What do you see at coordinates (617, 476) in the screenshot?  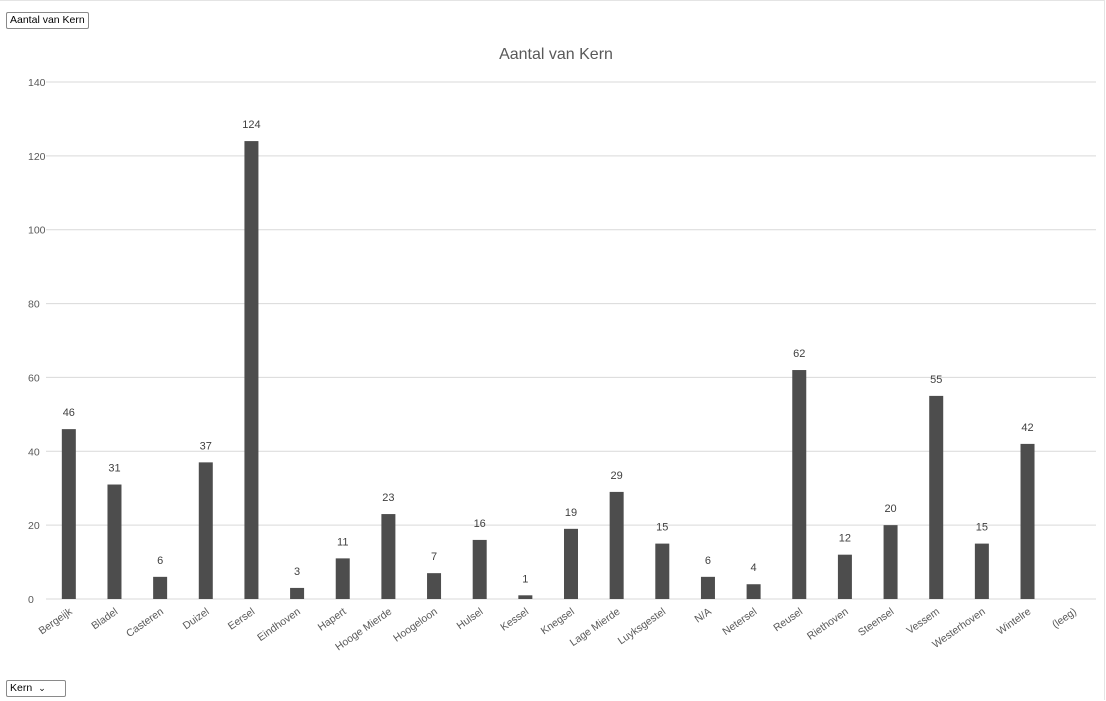 I see `data-label: 29` at bounding box center [617, 476].